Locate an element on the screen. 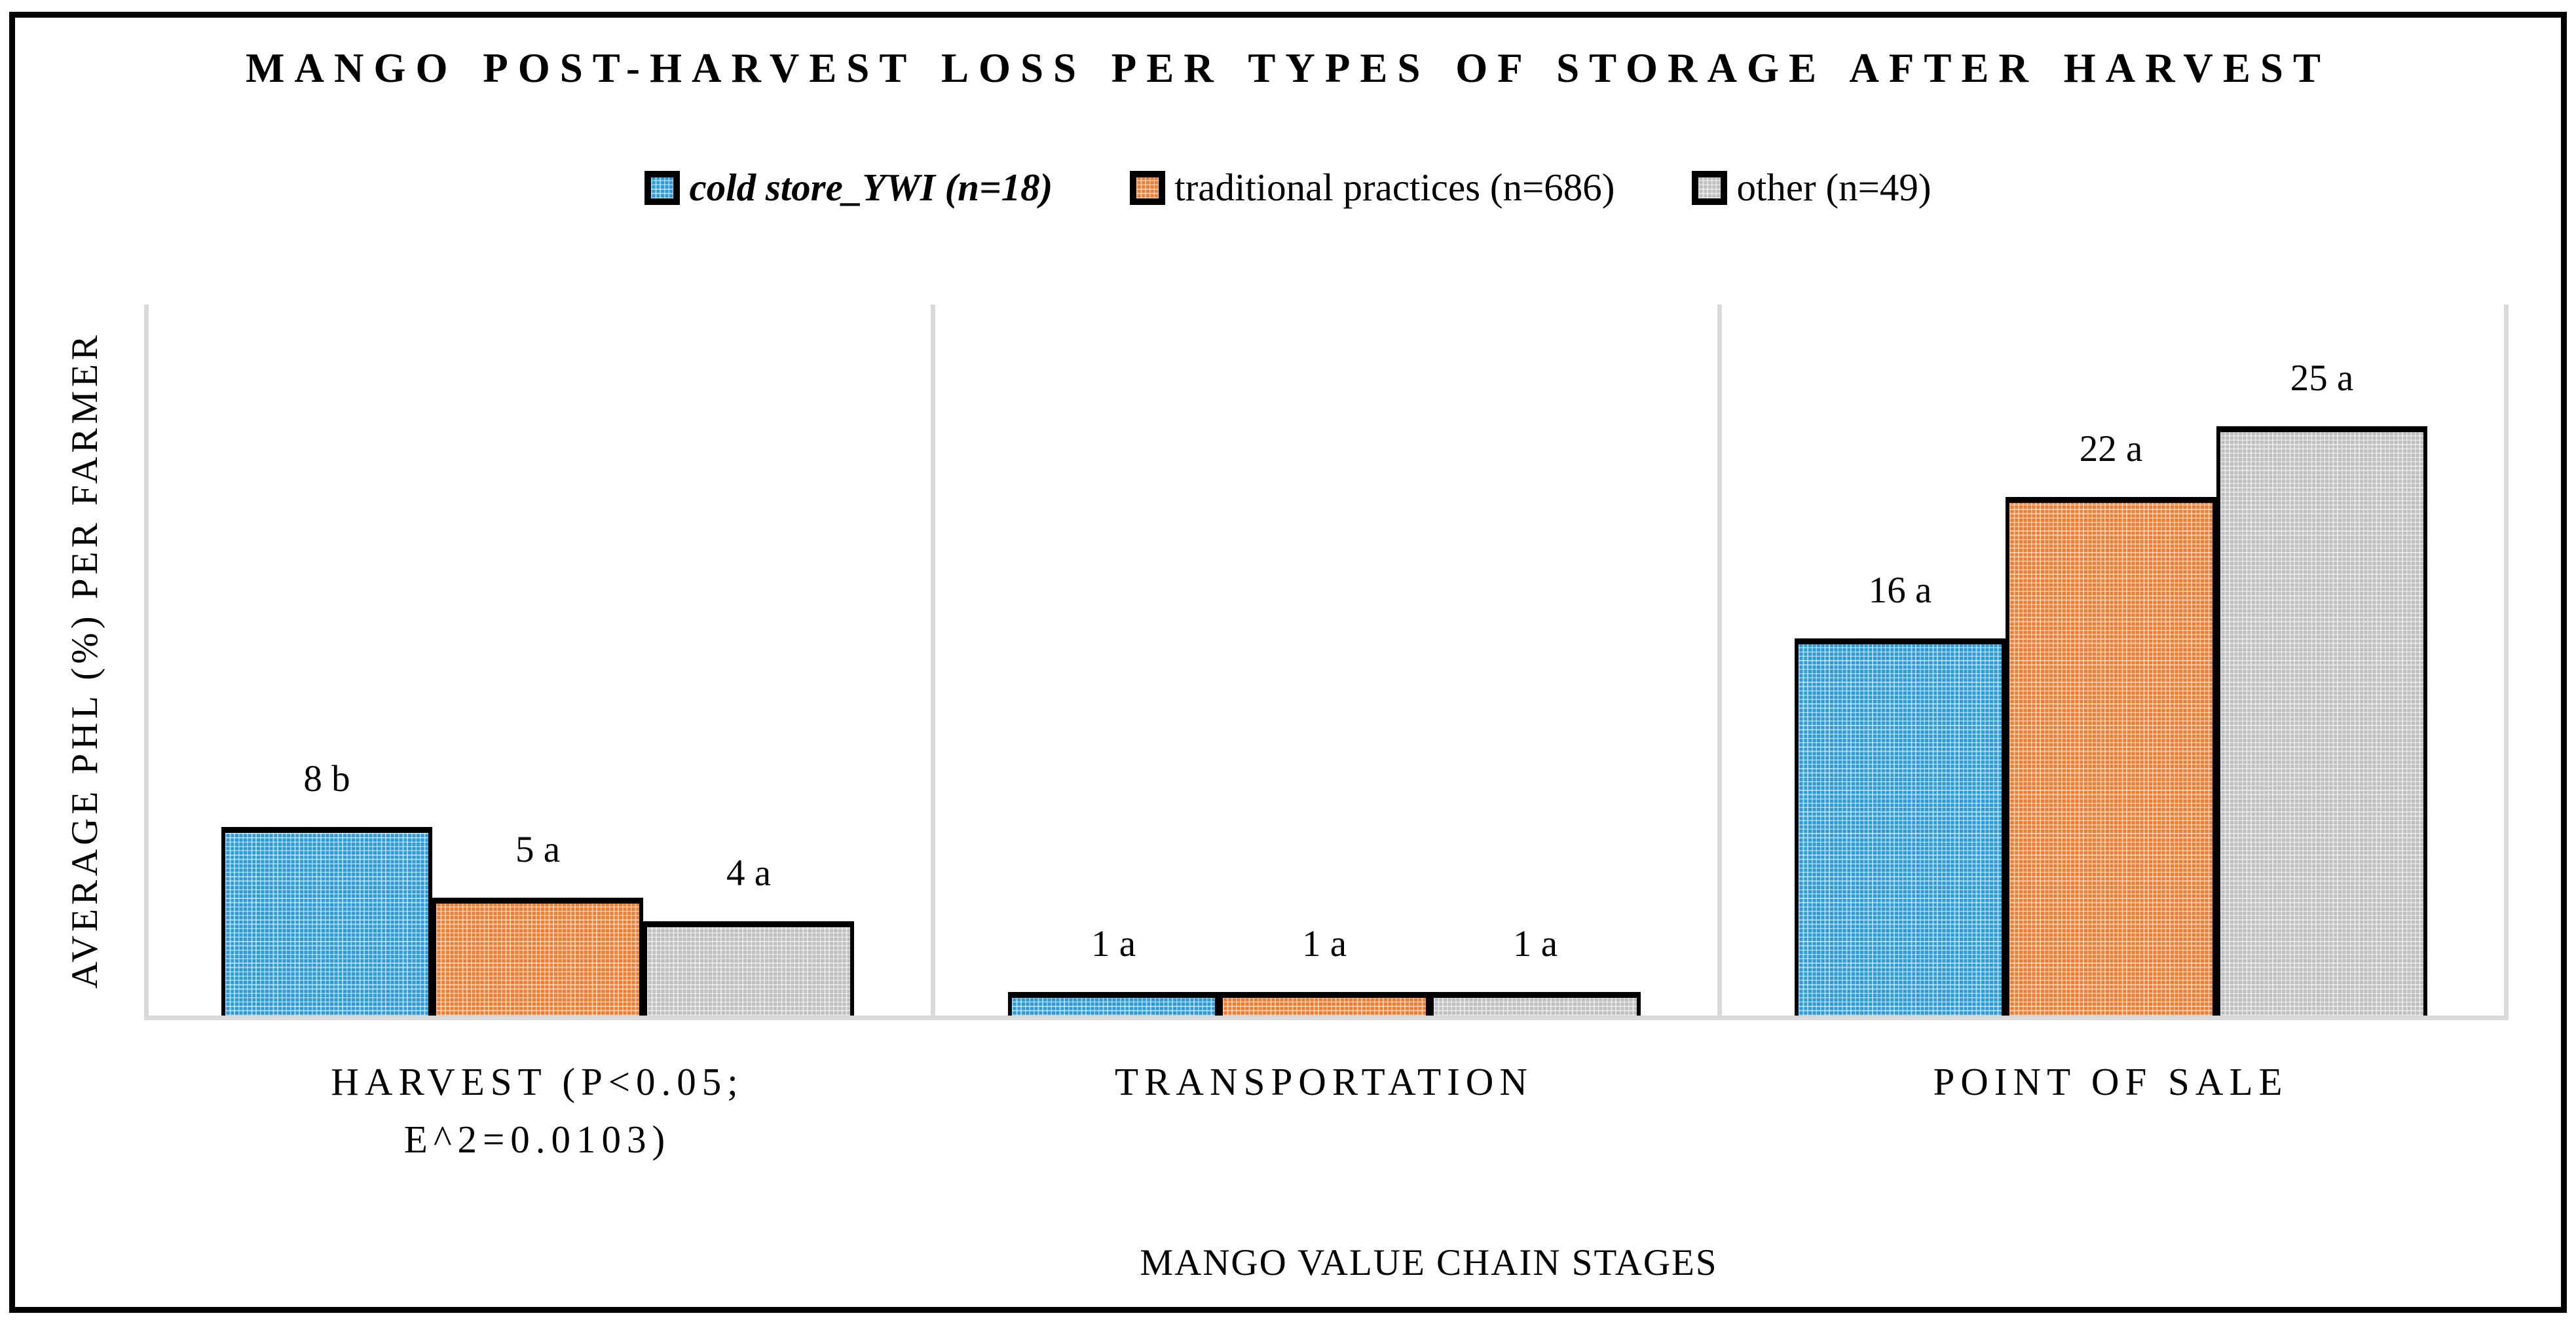 The image size is (2576, 1322). category-label-line: POINT OF SALE is located at coordinates (2110, 1081).